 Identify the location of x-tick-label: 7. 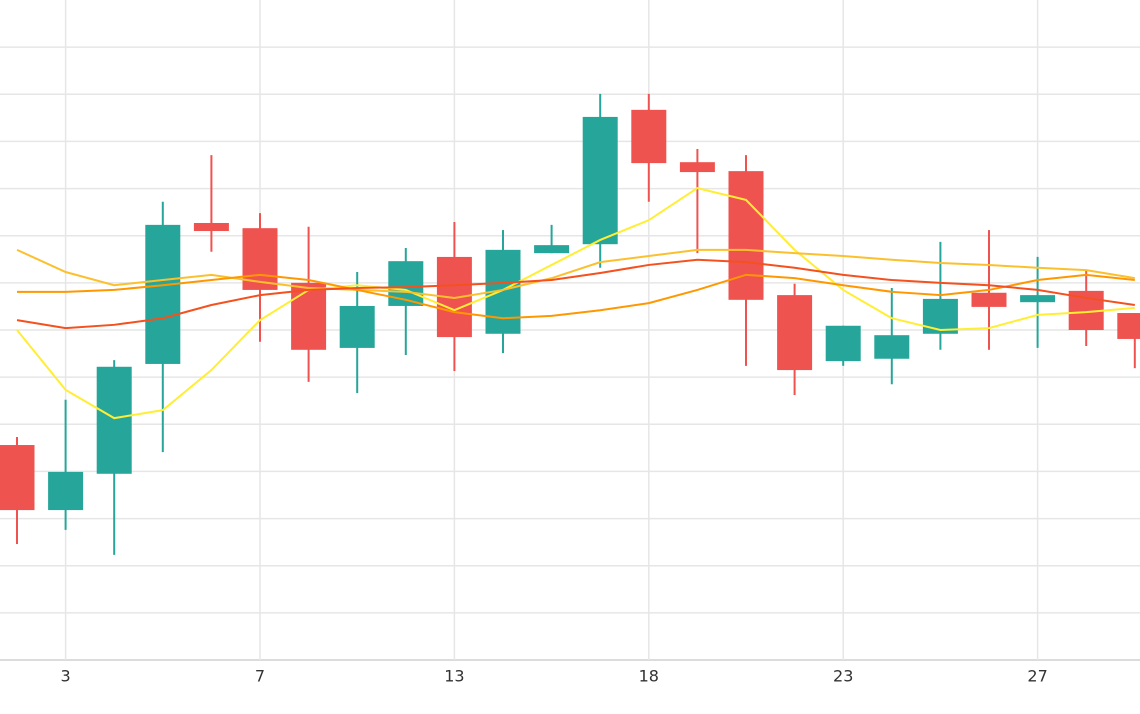
(260, 676).